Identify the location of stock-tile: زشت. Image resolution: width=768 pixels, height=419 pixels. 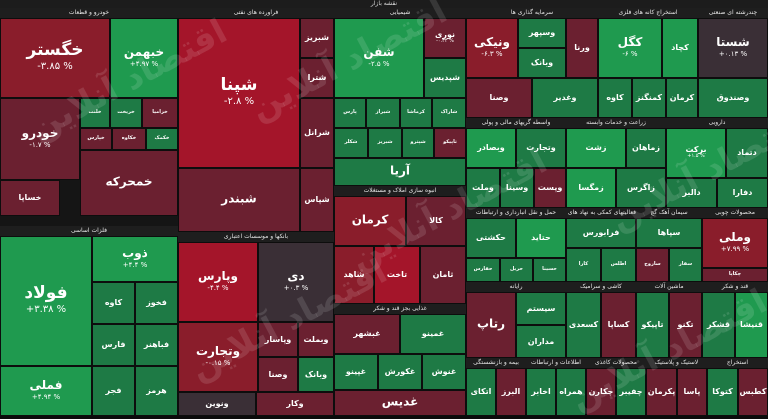
(596, 148).